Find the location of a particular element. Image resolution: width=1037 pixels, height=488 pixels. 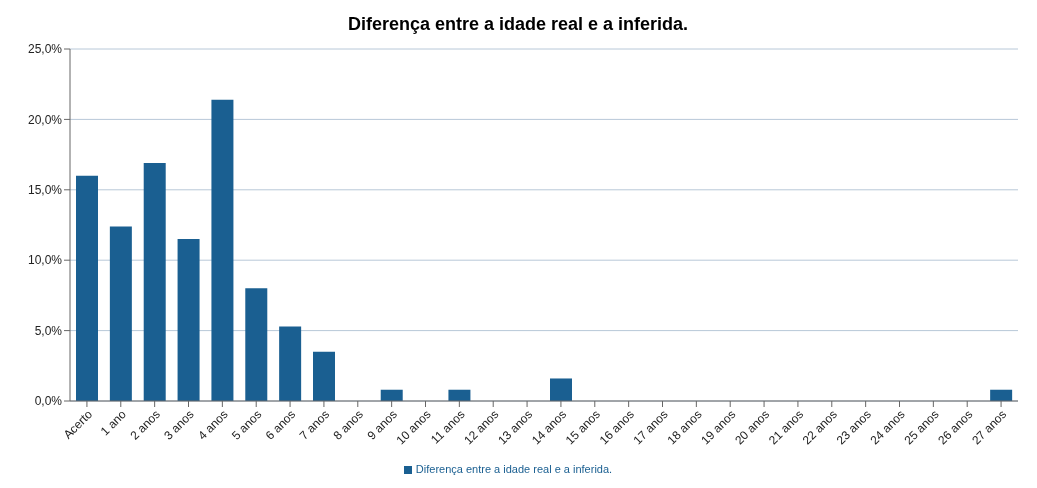

y-tick-label: 25,0% is located at coordinates (45, 49).